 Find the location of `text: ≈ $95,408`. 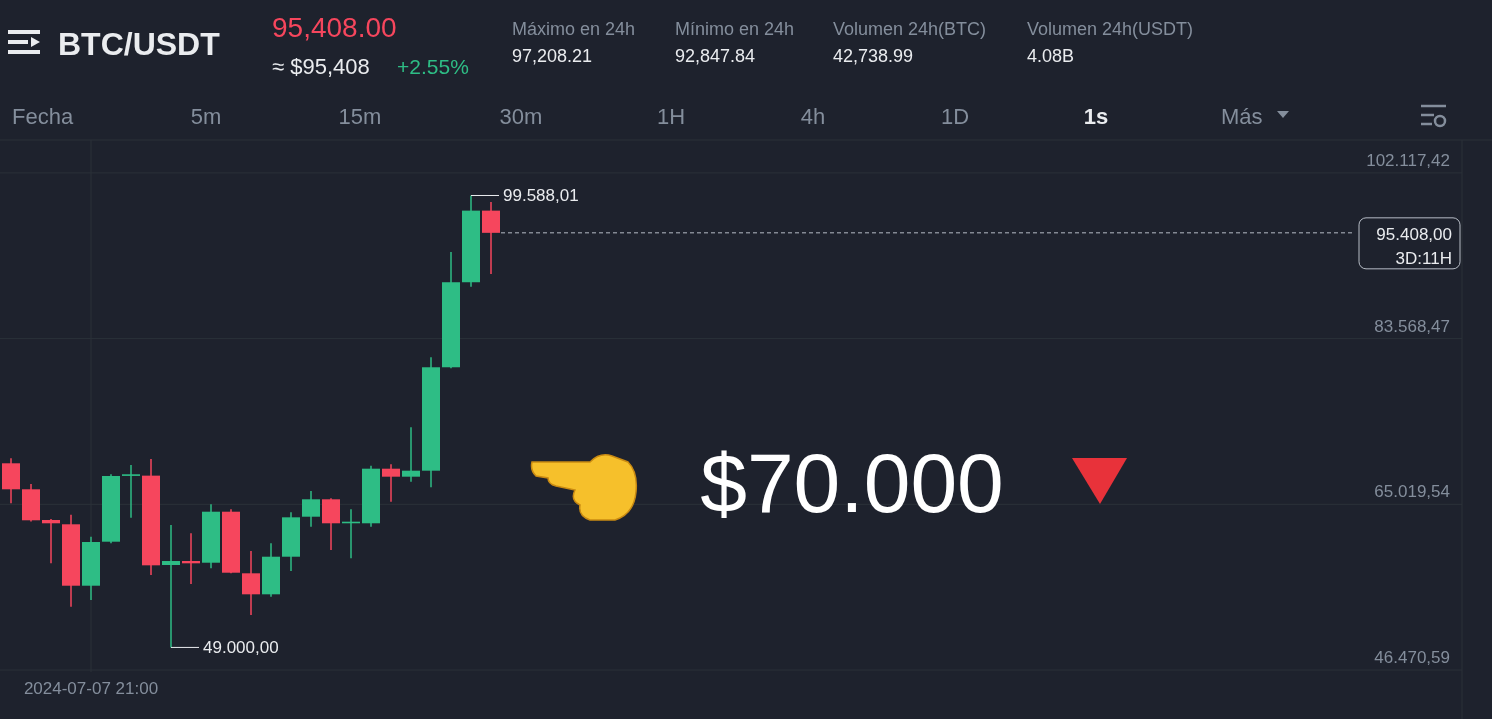

text: ≈ $95,408 is located at coordinates (321, 66).